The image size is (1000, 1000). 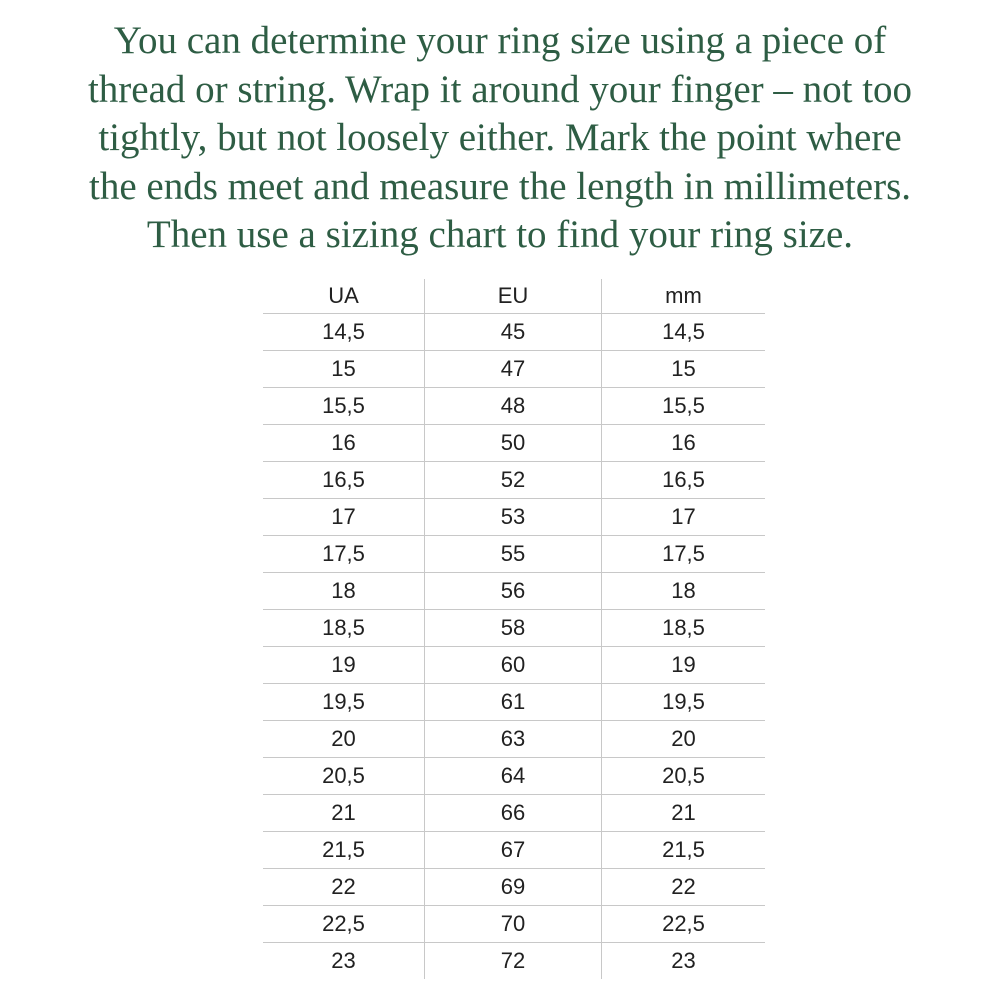 I want to click on size-cell-ua: 14,5, so click(x=344, y=331).